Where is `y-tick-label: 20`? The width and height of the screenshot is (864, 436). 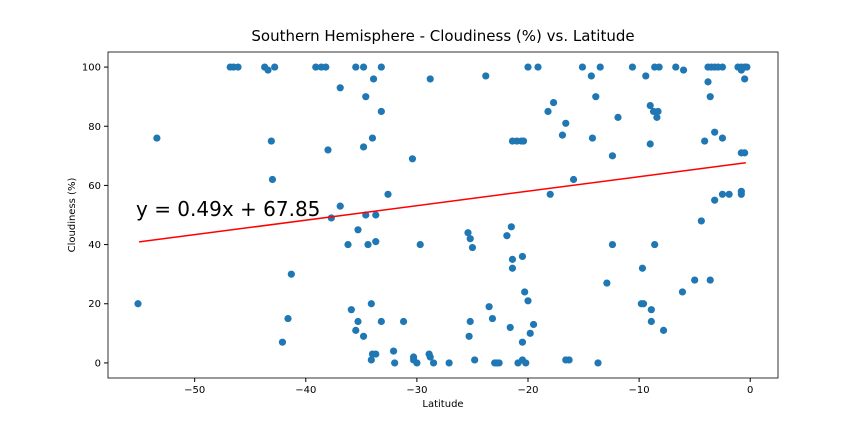 y-tick-label: 20 is located at coordinates (94, 304).